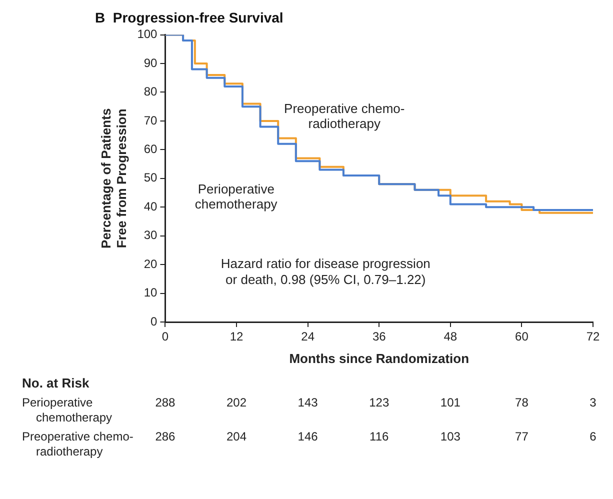  What do you see at coordinates (379, 402) in the screenshot?
I see `text: 123` at bounding box center [379, 402].